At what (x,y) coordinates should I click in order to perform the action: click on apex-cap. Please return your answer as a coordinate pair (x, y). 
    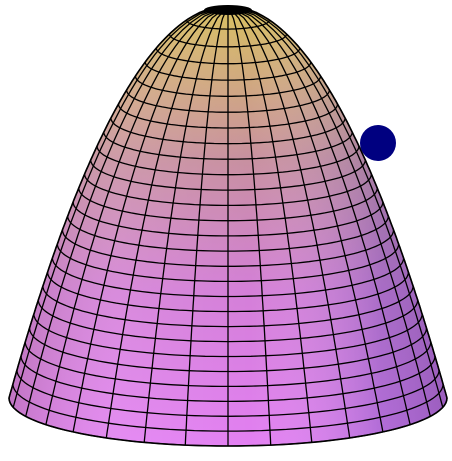
    Looking at the image, I should click on (228, 10).